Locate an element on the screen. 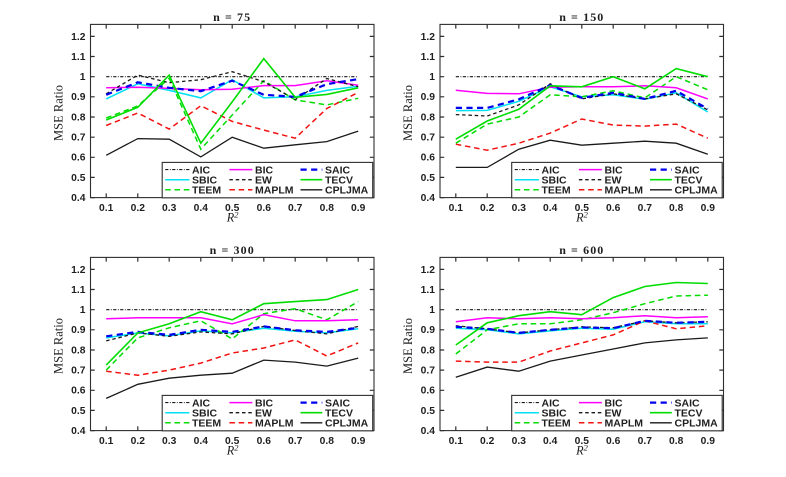 The image size is (786, 477). svg-text: n = 150 is located at coordinates (581, 17).